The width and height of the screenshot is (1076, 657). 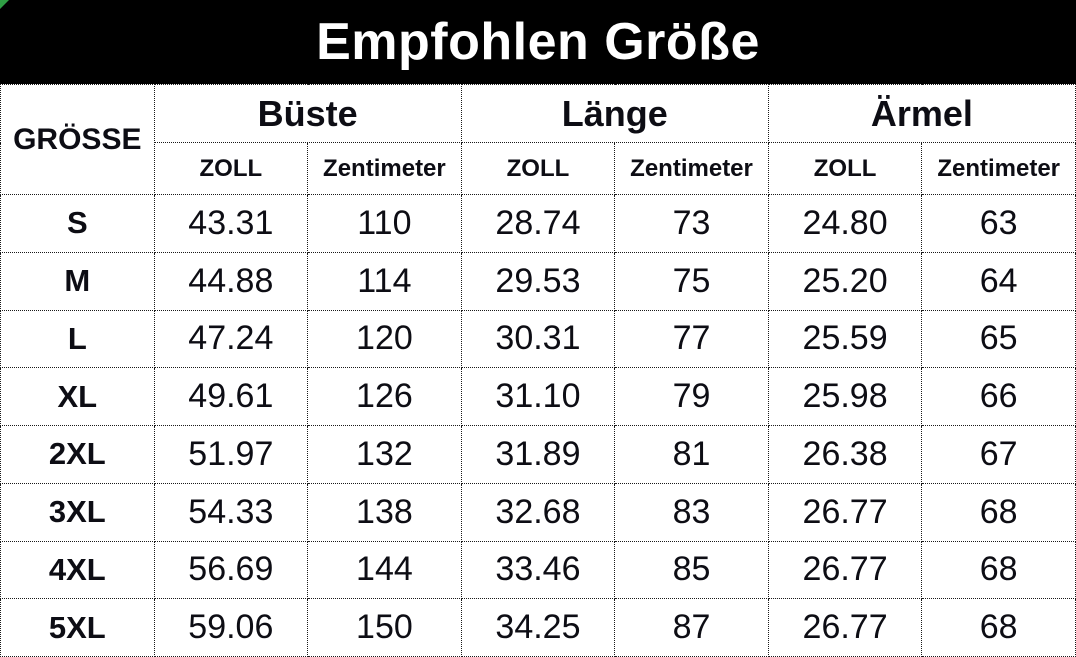 I want to click on value-cell: 87, so click(x=691, y=627).